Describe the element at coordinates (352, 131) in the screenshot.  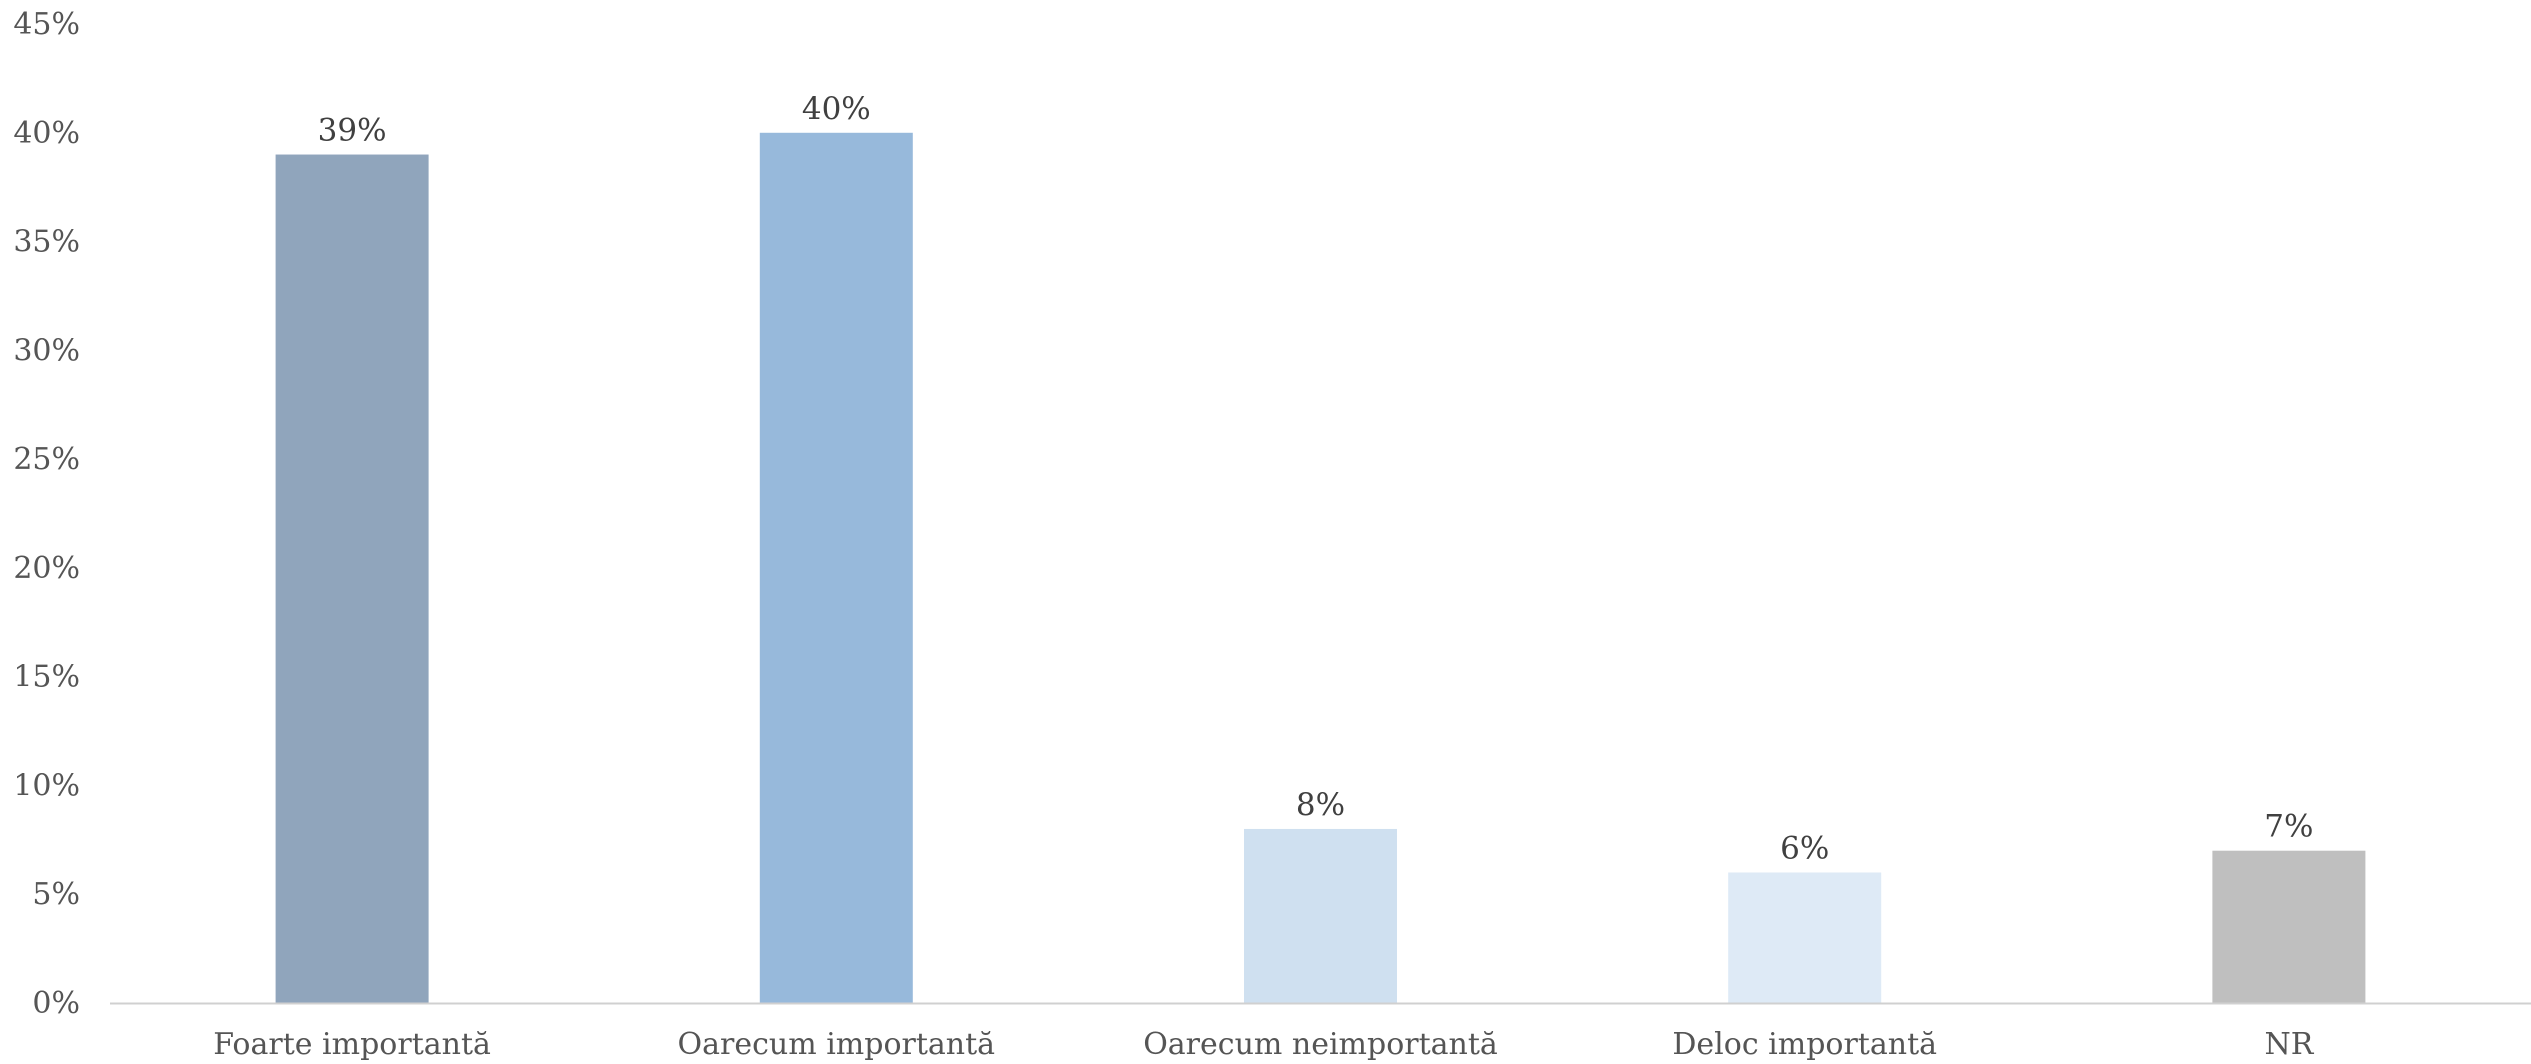
I see `data-label: 39%` at that location.